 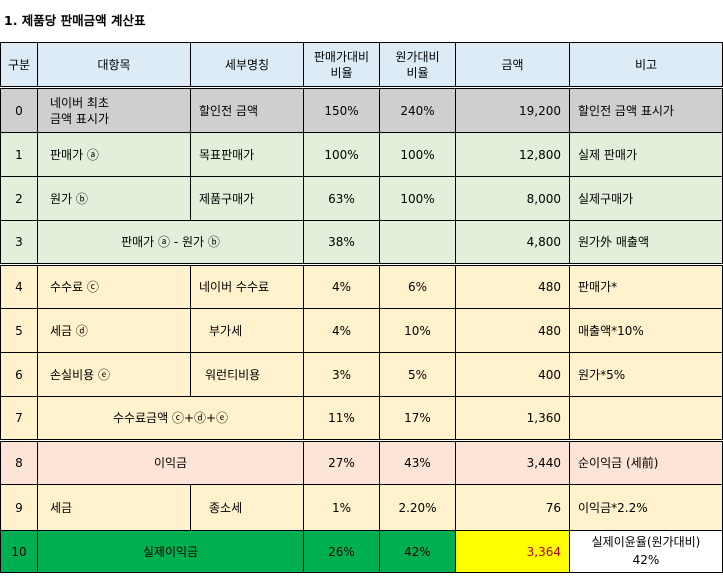 What do you see at coordinates (646, 154) in the screenshot?
I see `cell-note: 실제 판매가` at bounding box center [646, 154].